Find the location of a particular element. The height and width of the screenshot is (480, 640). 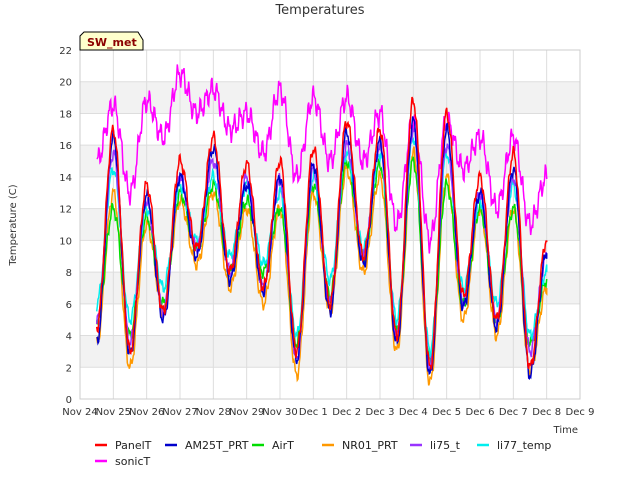

x-tick-label: Dec 5 is located at coordinates (446, 412).